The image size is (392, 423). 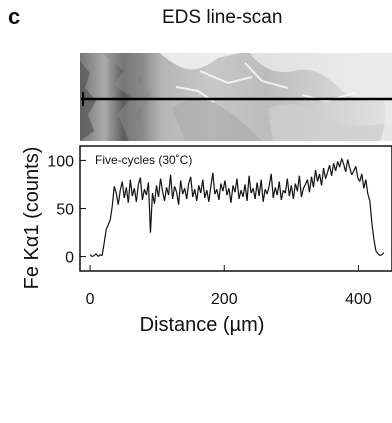 I want to click on x-tick-label: 200, so click(x=224, y=299).